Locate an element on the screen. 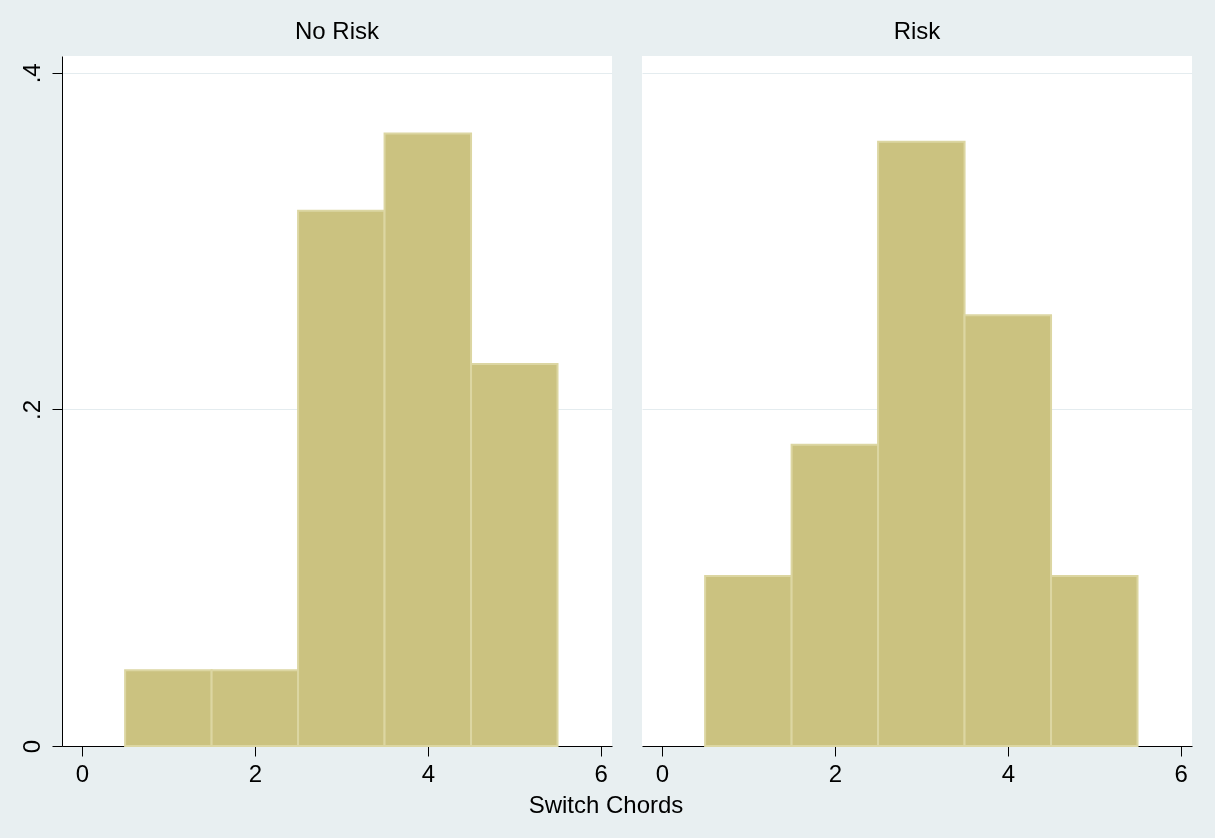 The image size is (1215, 838). y-tick-label: .2 is located at coordinates (31, 409).